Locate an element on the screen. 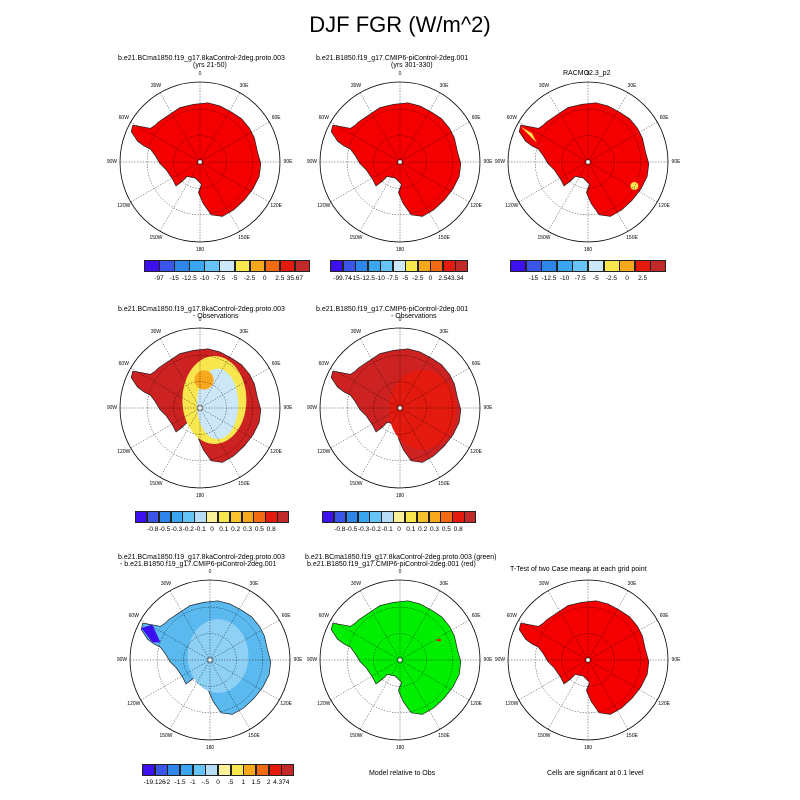 Image resolution: width=800 pixels, height=800 pixels. colorbar-tick-label: 0.3 is located at coordinates (247, 529).